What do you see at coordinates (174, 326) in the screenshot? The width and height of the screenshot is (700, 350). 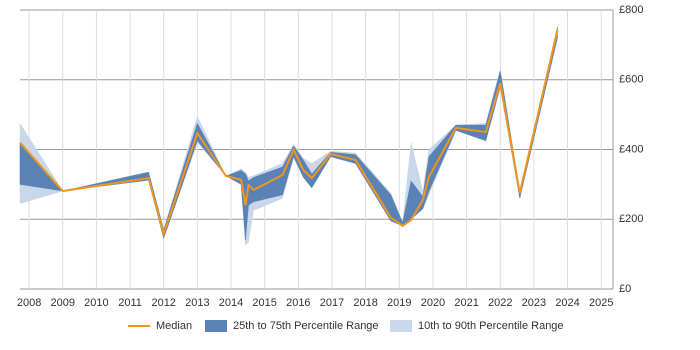 I see `legend-label: Median` at bounding box center [174, 326].